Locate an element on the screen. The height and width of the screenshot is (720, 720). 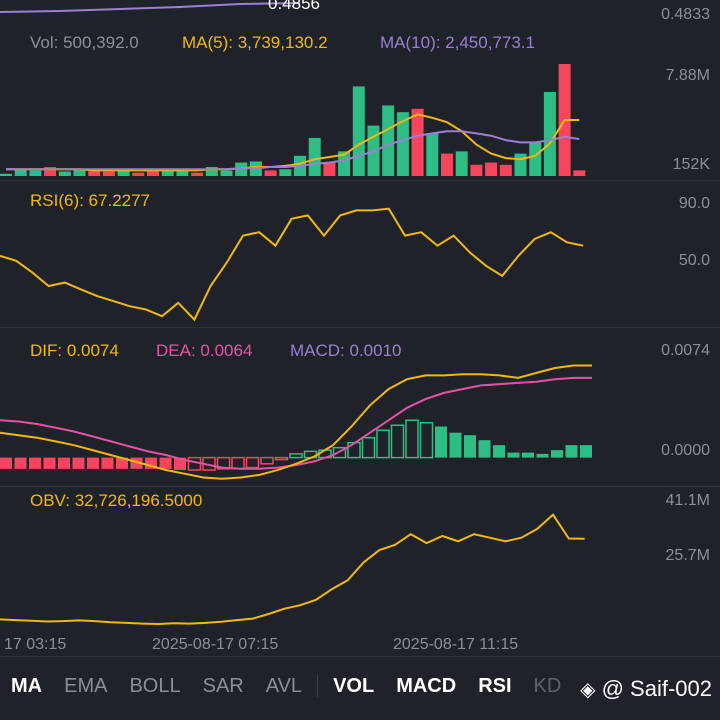
rsi-chart is located at coordinates (292, 264).